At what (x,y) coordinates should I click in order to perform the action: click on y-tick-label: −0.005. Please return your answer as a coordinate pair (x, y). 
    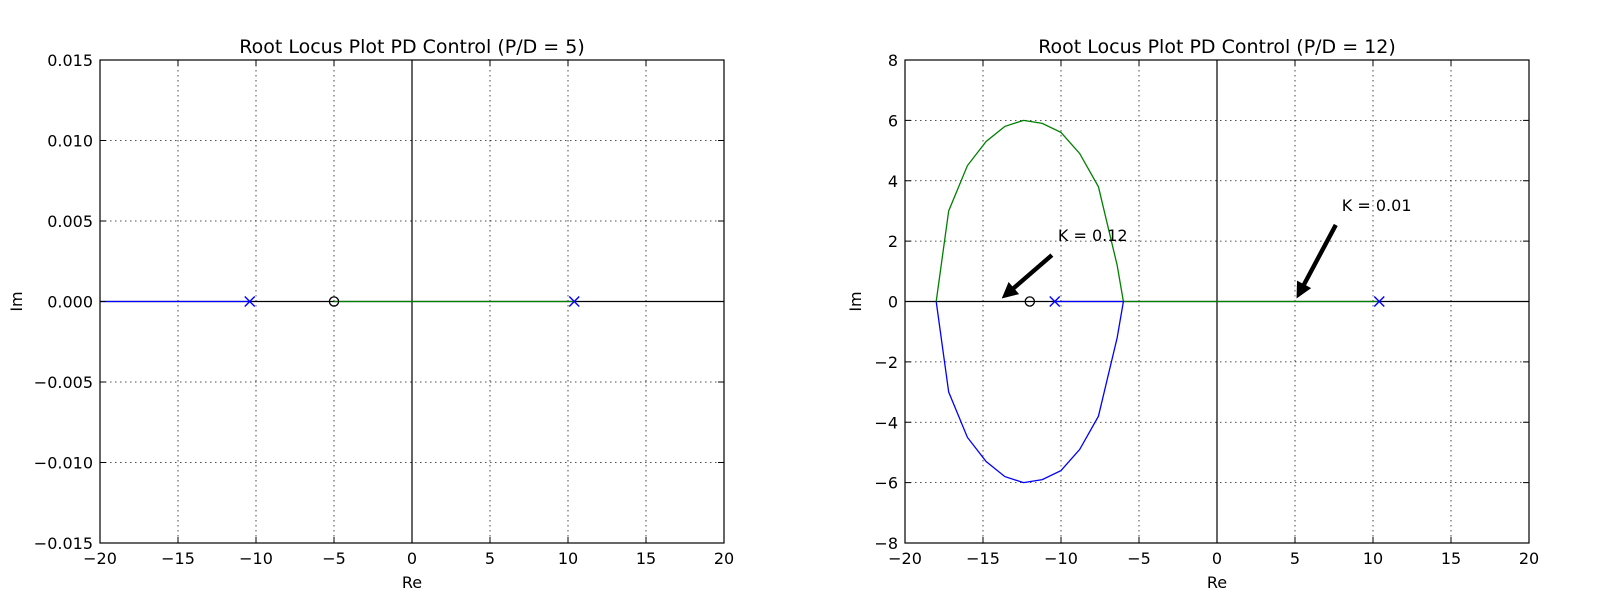
    Looking at the image, I should click on (63, 382).